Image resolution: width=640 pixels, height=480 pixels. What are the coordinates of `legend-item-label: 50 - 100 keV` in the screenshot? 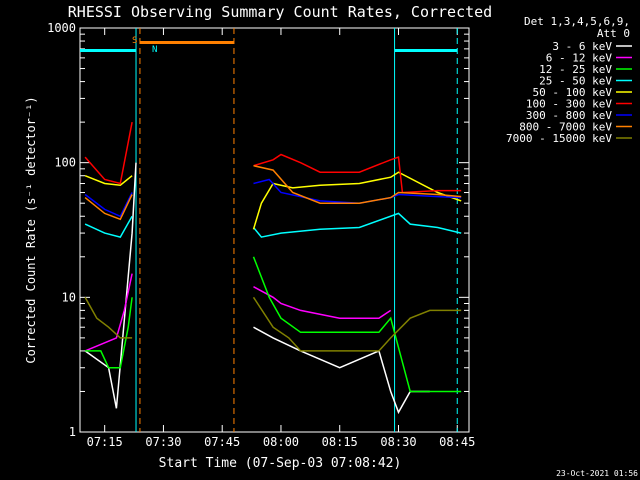 It's located at (573, 92).